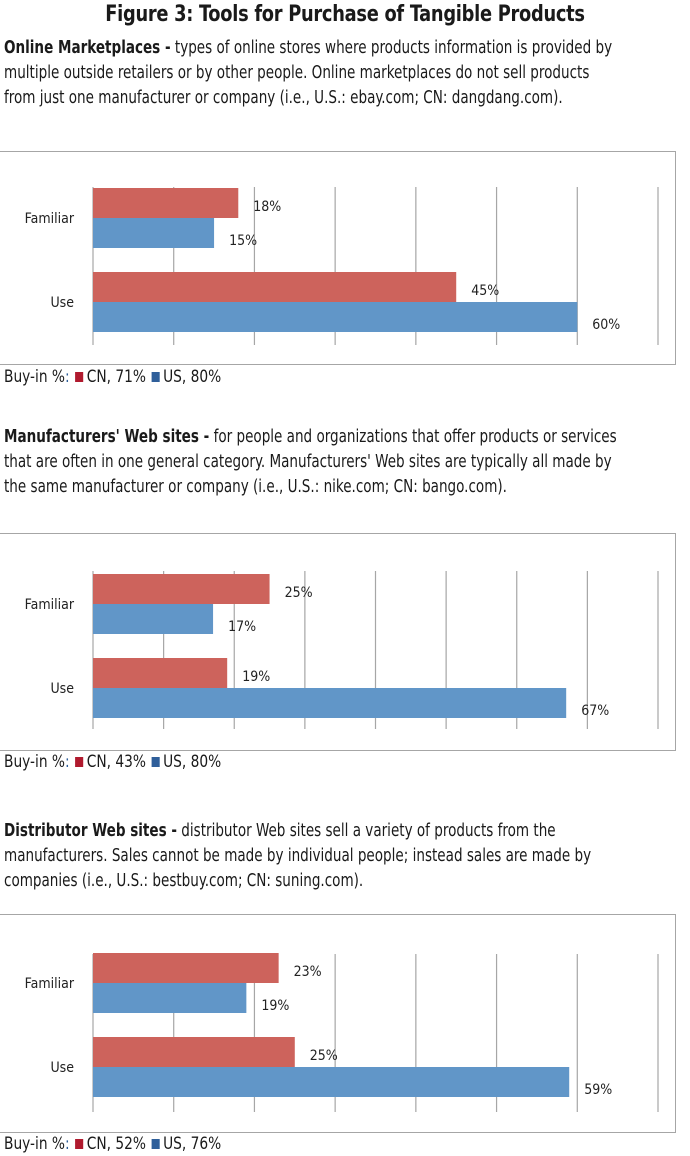  Describe the element at coordinates (87, 48) in the screenshot. I see `section-heading: Online Marketplaces -` at that location.